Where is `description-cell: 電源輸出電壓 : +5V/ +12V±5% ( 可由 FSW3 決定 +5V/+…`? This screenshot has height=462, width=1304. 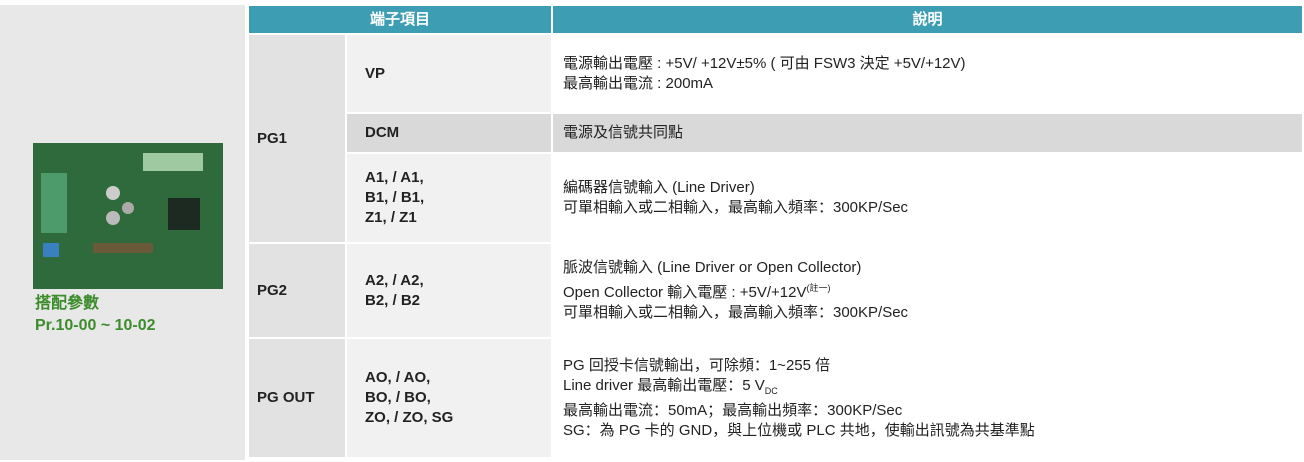
description-cell: 電源輸出電壓 : +5V/ +12V±5% ( 可由 FSW3 決定 +5V/+… is located at coordinates (927, 73).